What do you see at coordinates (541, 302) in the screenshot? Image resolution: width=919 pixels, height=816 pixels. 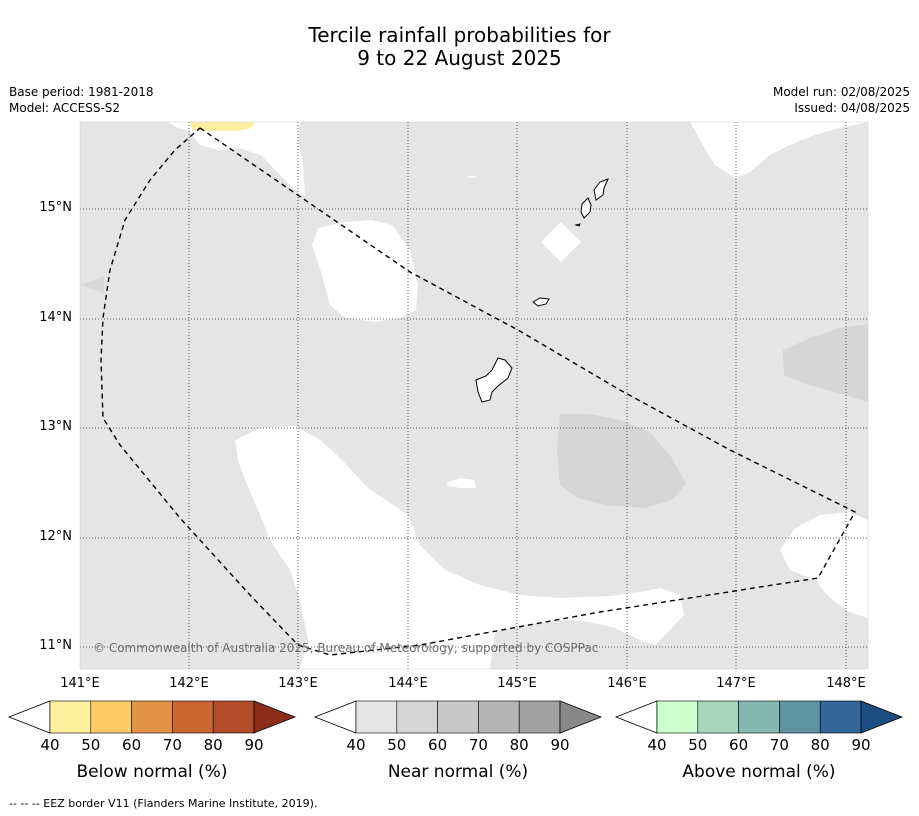 I see `rota-island` at bounding box center [541, 302].